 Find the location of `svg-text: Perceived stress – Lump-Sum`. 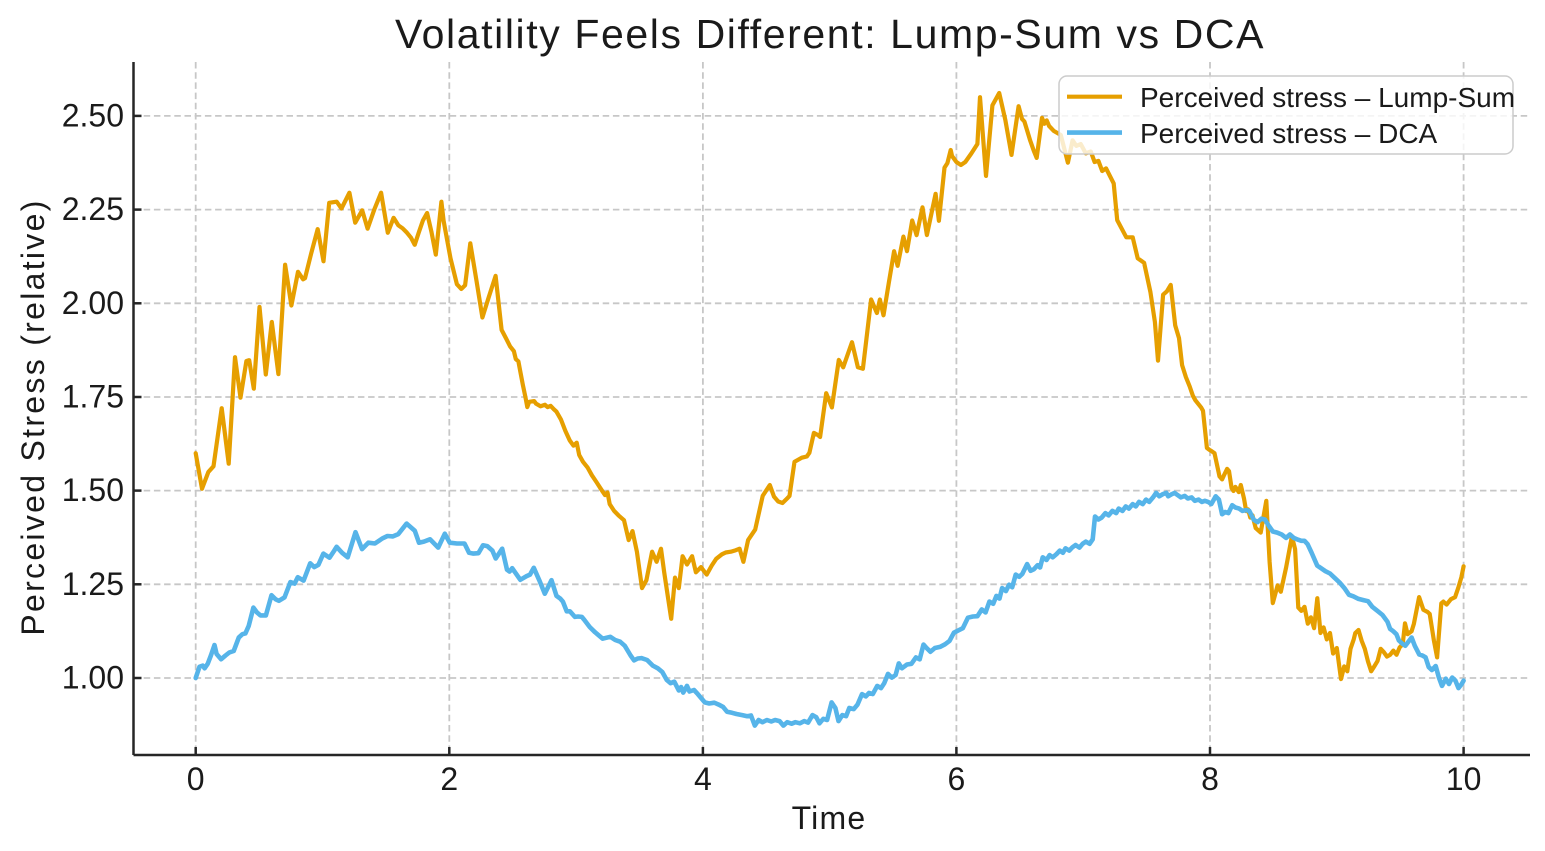

svg-text: Perceived stress – Lump-Sum is located at coordinates (1327, 97).